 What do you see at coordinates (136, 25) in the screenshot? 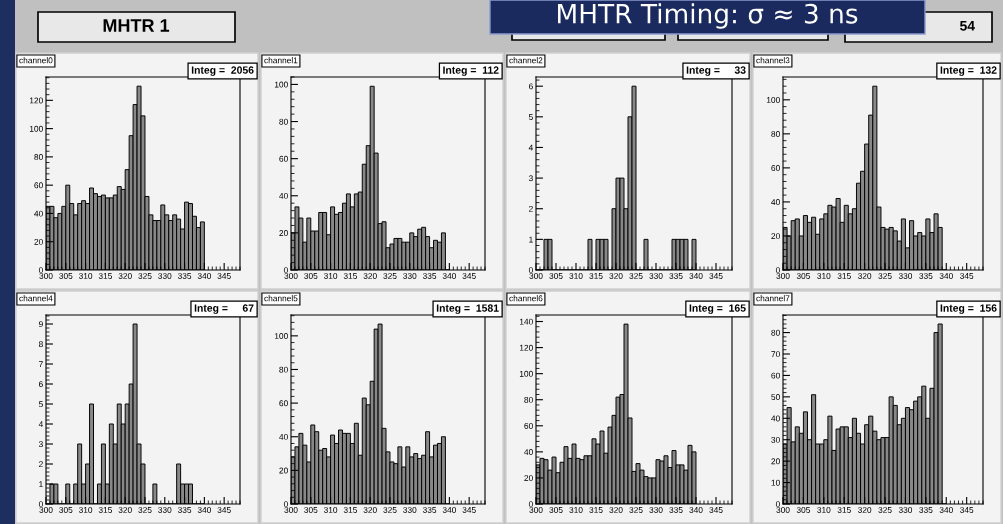
I see `text: MHTR 1` at bounding box center [136, 25].